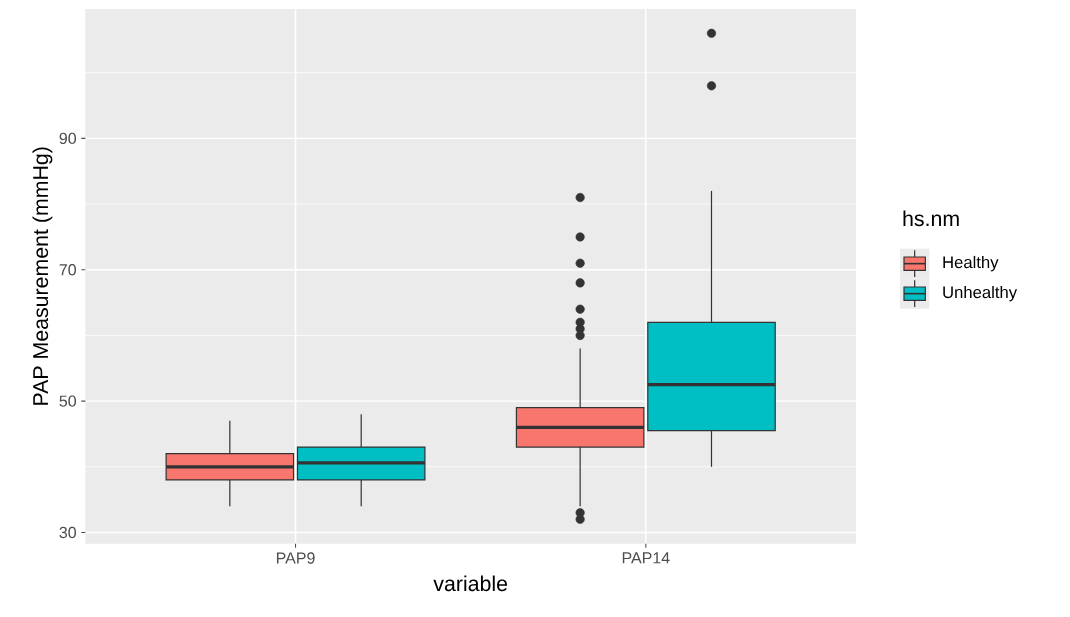  I want to click on x-axis-title: variable, so click(470, 583).